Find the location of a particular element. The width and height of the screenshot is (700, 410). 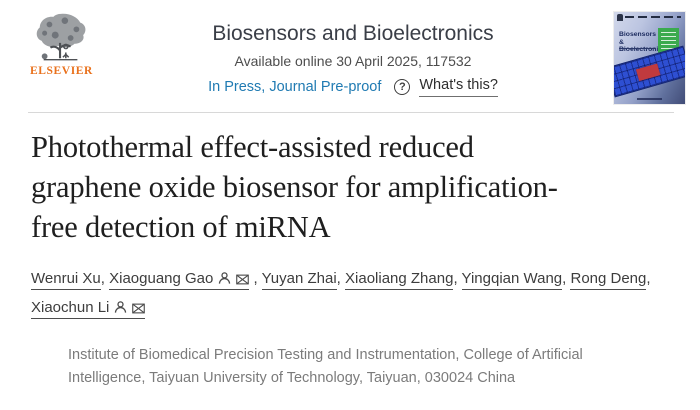

elsevier-wordmark: ELSEVIER is located at coordinates (61, 71).